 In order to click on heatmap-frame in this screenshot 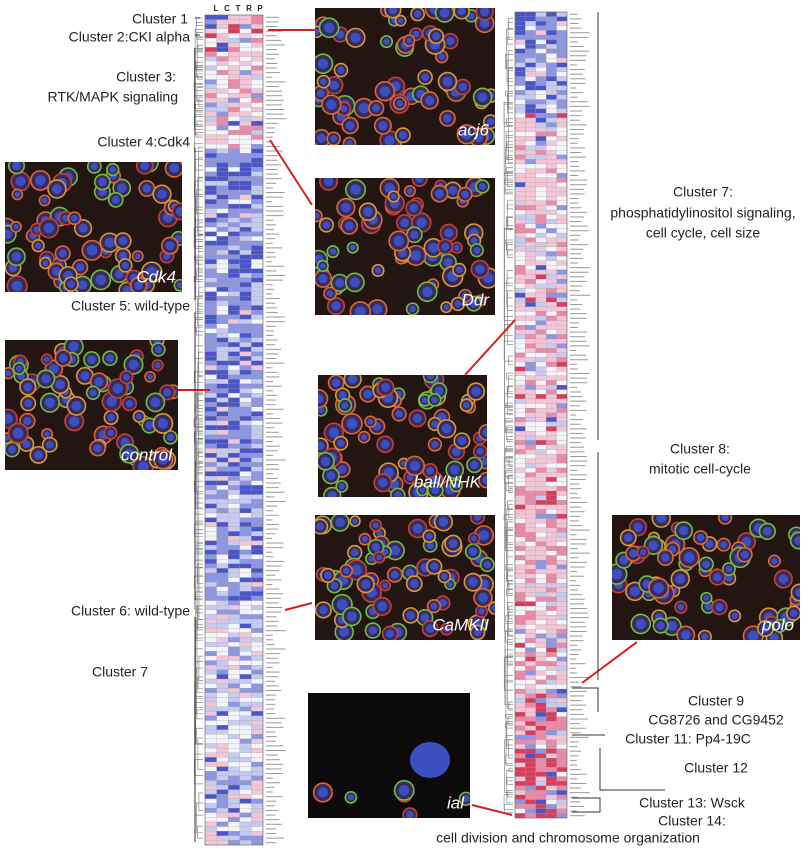, I will do `click(234, 430)`.